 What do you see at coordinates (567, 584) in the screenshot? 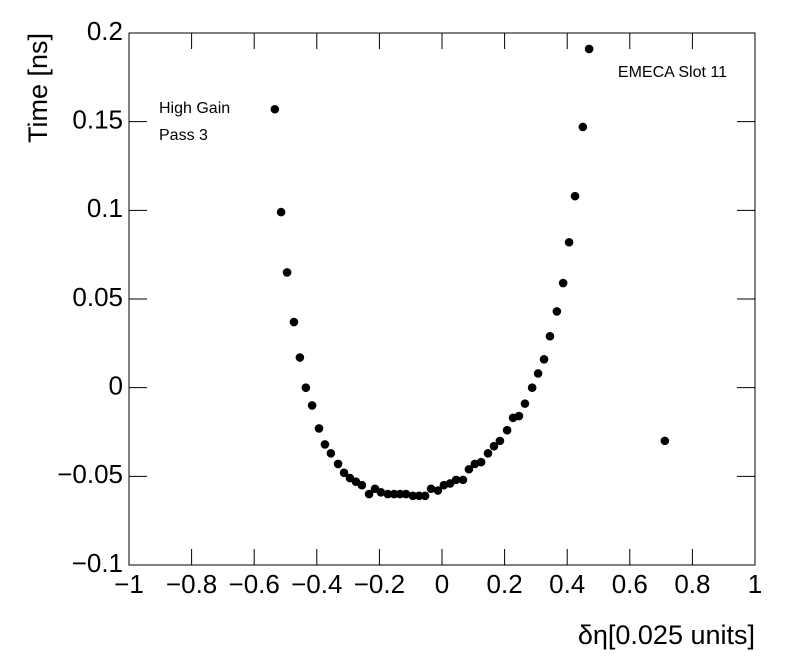
I see `x-tick-label: 0.4` at bounding box center [567, 584].